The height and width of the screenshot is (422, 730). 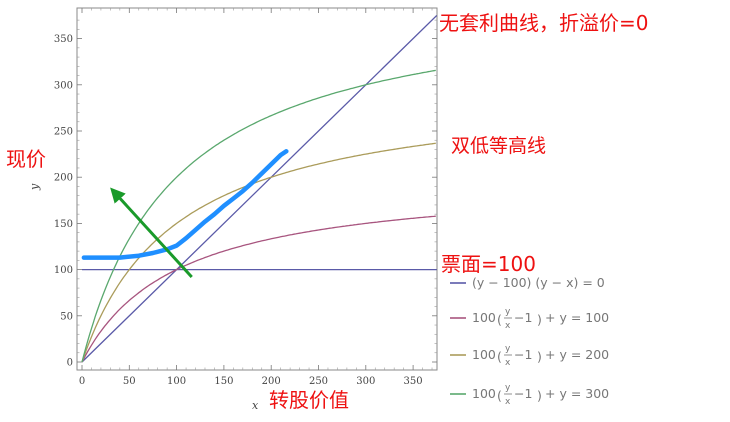 What do you see at coordinates (309, 400) in the screenshot?
I see `annotation-conversion-value: 转股价值` at bounding box center [309, 400].